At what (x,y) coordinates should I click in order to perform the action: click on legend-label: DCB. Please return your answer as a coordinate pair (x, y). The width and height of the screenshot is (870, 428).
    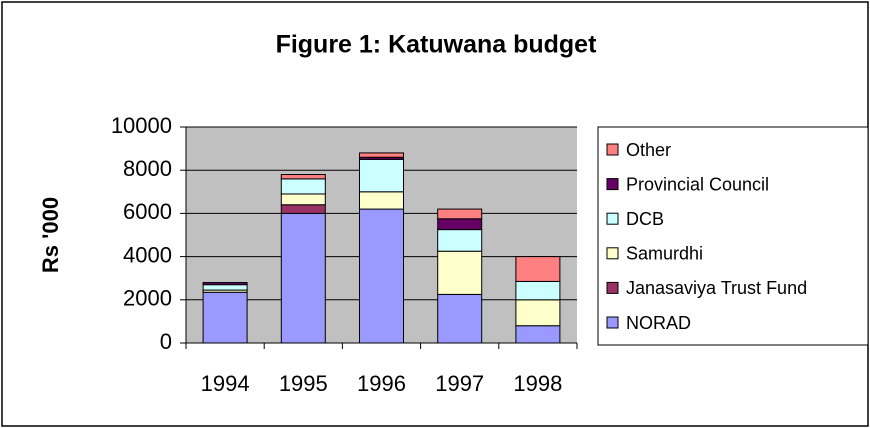
    Looking at the image, I should click on (645, 219).